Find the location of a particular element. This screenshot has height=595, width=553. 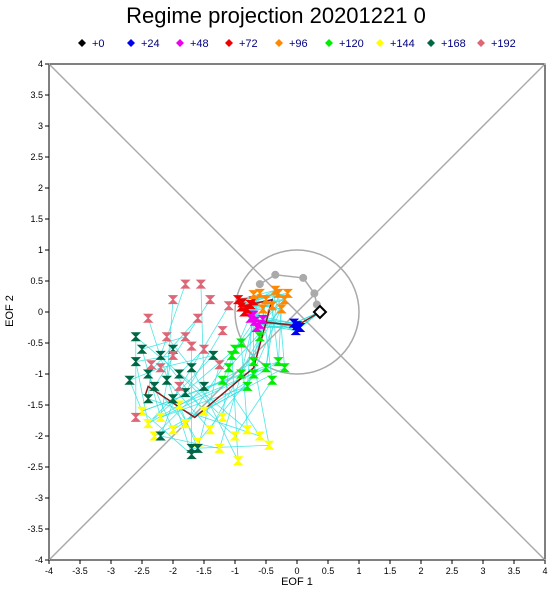

y-tick-label: -1 is located at coordinates (39, 374).